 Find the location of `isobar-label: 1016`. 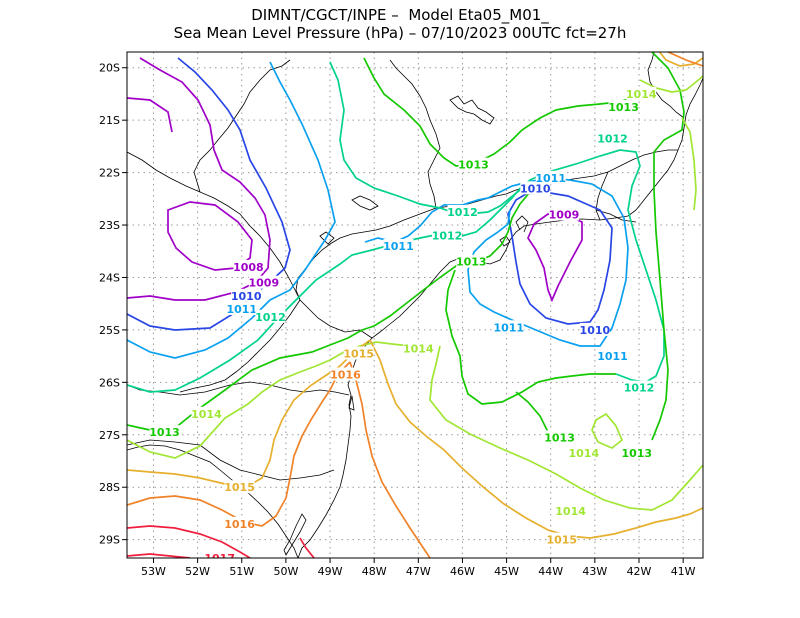

isobar-label: 1016 is located at coordinates (239, 524).